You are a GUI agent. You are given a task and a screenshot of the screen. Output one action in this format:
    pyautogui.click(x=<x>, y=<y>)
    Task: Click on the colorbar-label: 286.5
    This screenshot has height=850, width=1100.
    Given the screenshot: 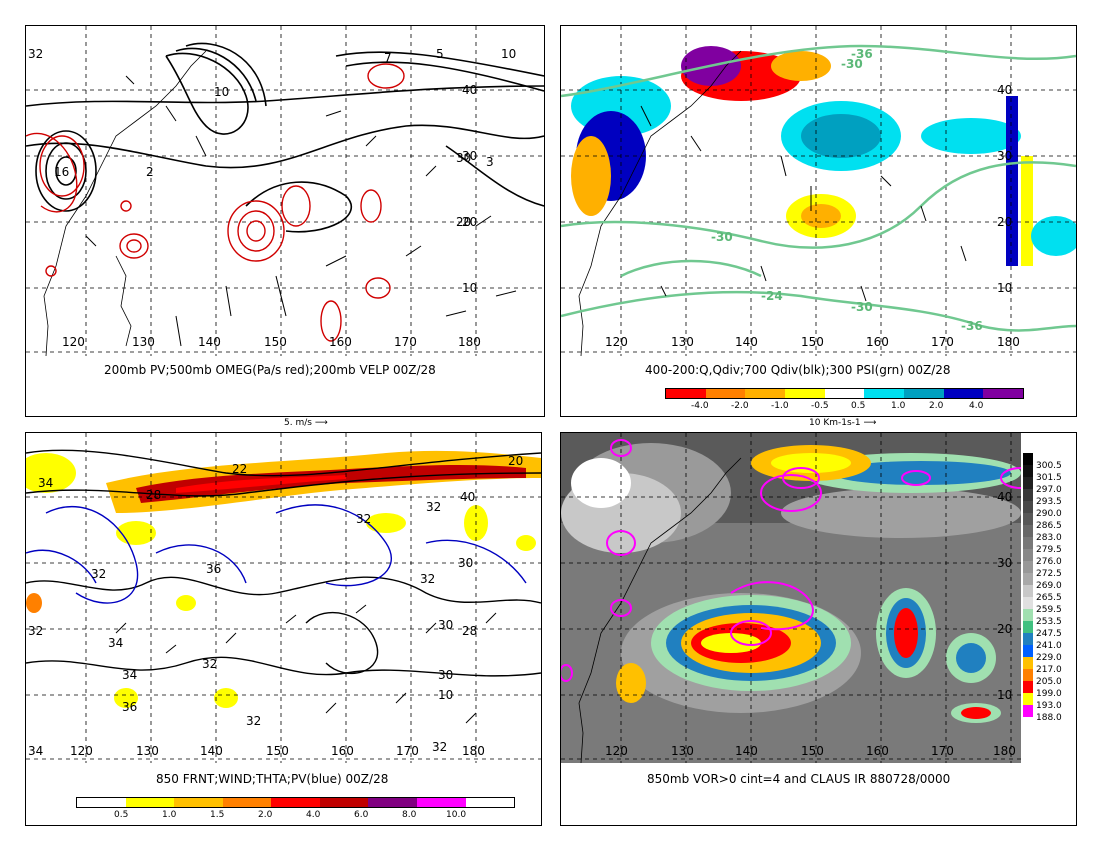 What is the action you would take?
    pyautogui.click(x=1049, y=526)
    